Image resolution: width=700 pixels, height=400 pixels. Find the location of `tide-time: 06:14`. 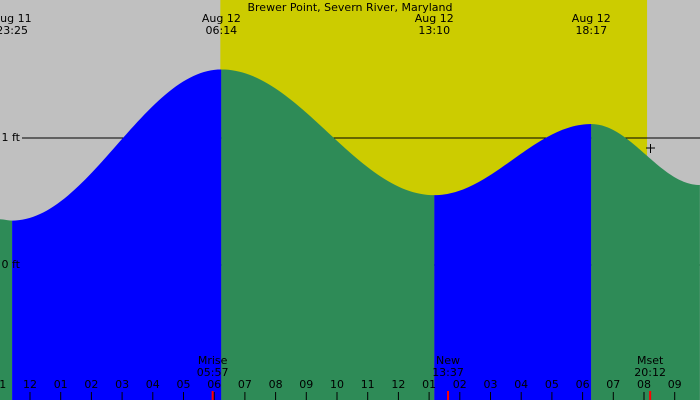

tide-time: 06:14 is located at coordinates (221, 30).